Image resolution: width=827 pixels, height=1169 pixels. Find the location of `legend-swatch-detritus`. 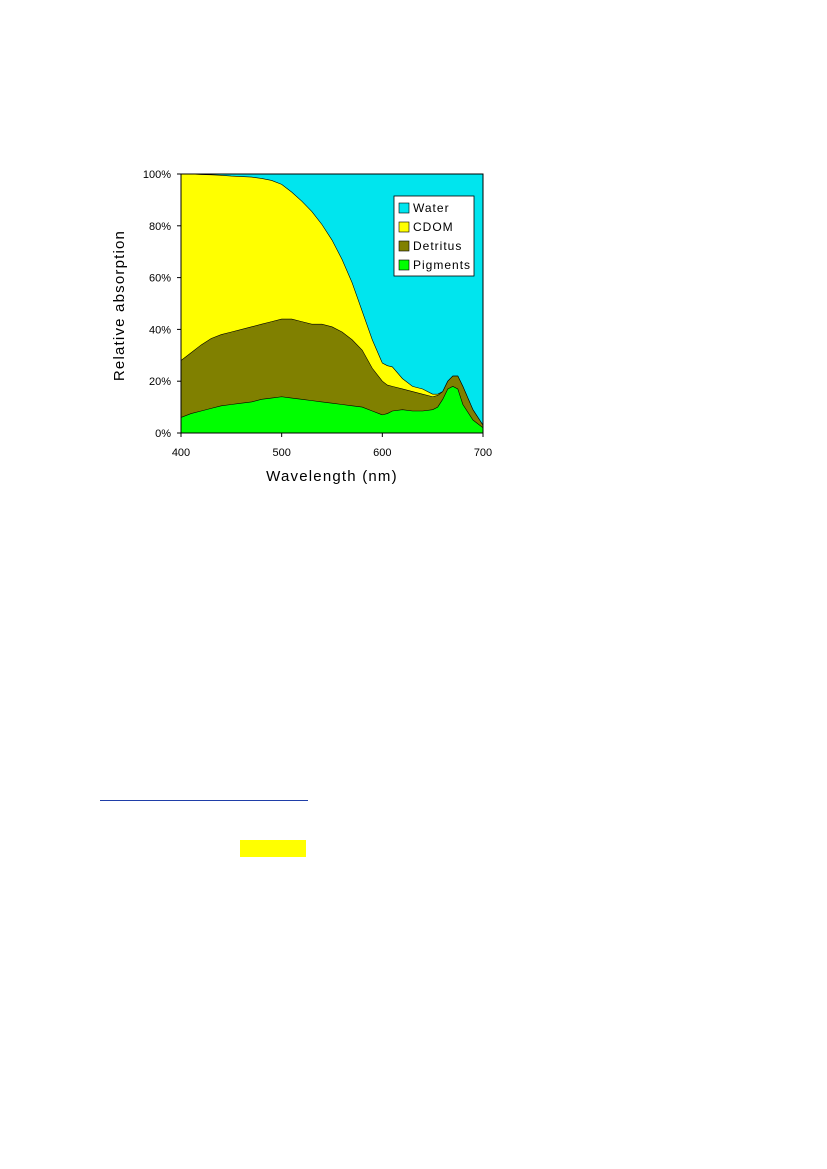

legend-swatch-detritus is located at coordinates (404, 246).